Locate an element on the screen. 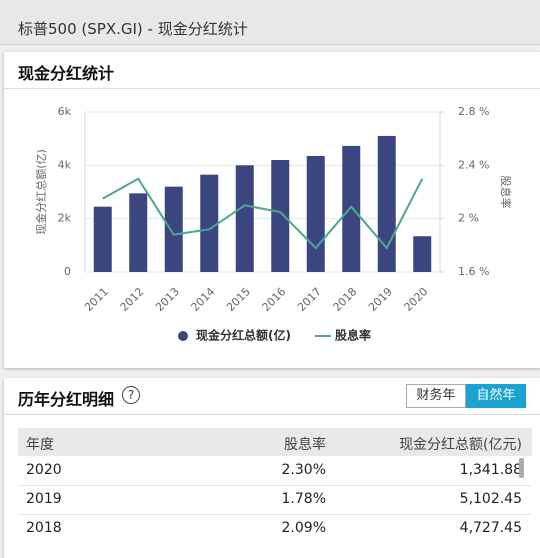 Image resolution: width=540 pixels, height=558 pixels. help-icon: ? is located at coordinates (131, 395).